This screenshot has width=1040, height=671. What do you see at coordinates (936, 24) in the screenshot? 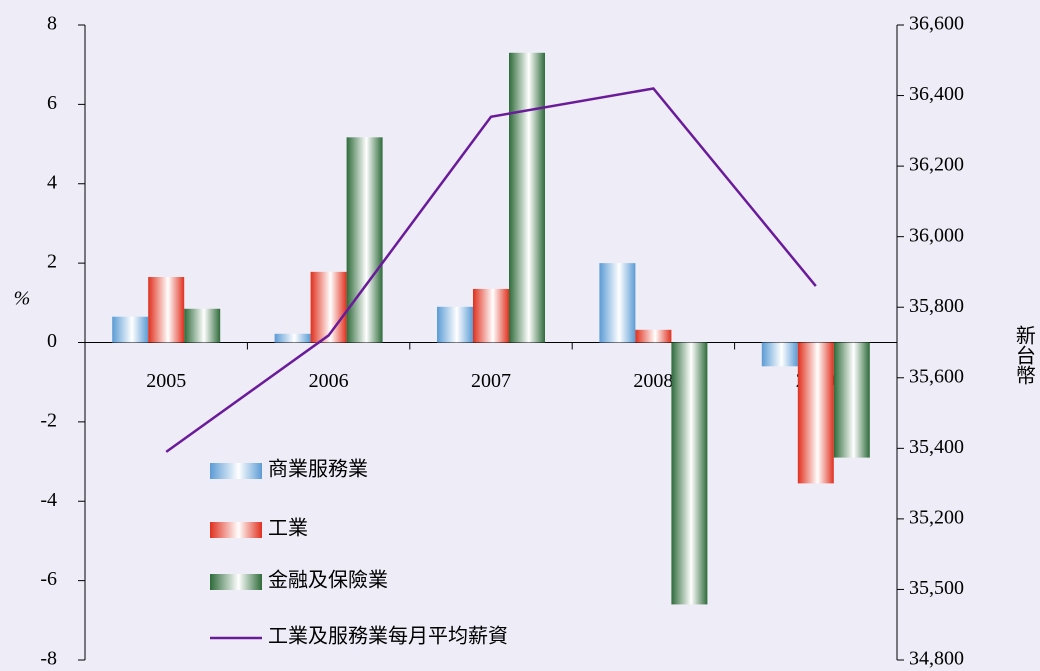
I see `y2-tick-label: 36,600` at bounding box center [936, 24].